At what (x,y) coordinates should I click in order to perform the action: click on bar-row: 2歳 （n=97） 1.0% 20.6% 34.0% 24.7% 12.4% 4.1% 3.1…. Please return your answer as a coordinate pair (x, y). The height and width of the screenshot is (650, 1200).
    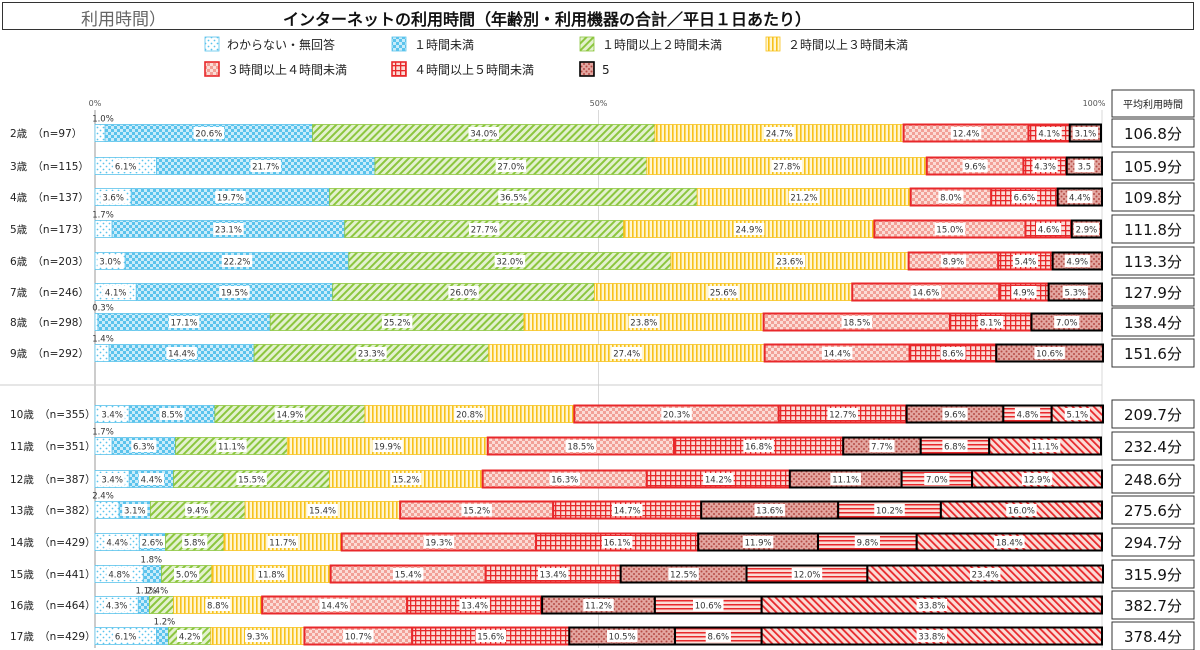
    Looking at the image, I should click on (602, 131).